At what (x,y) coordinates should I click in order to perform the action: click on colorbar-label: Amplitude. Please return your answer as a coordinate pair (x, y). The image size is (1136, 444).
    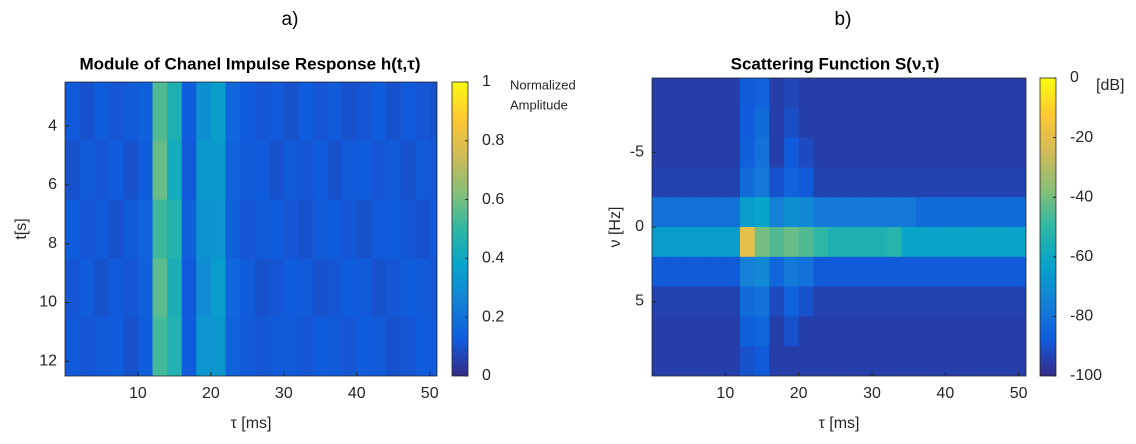
    Looking at the image, I should click on (539, 104).